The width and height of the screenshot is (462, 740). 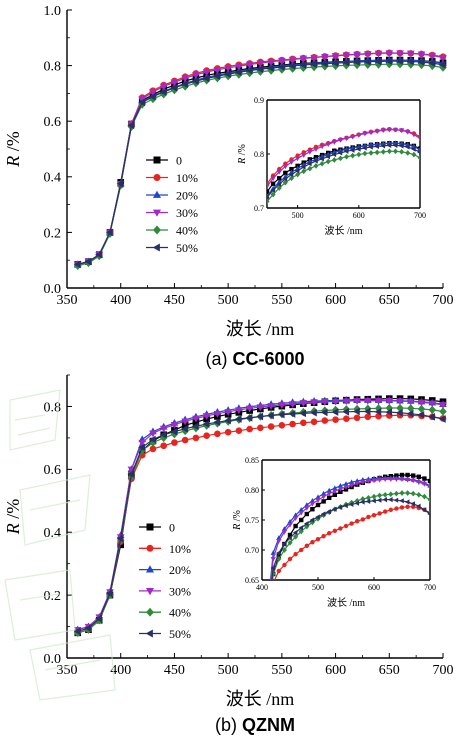 What do you see at coordinates (165, 581) in the screenshot?
I see `legend-1: 0 10% 20% 30% 40% 50%` at bounding box center [165, 581].